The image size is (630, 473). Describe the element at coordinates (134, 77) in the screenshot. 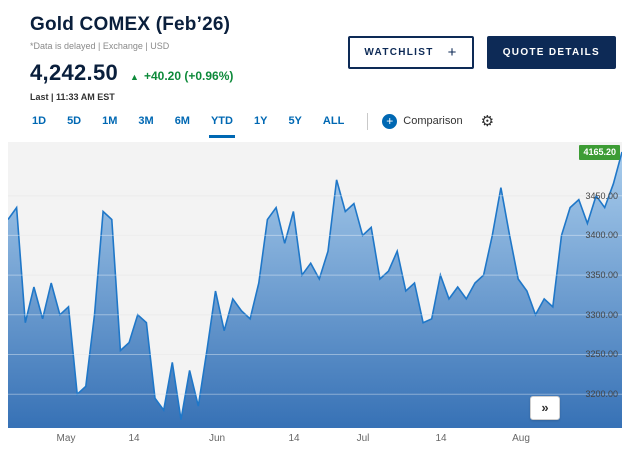

I see `change-up-arrow-icon: ▲` at that location.